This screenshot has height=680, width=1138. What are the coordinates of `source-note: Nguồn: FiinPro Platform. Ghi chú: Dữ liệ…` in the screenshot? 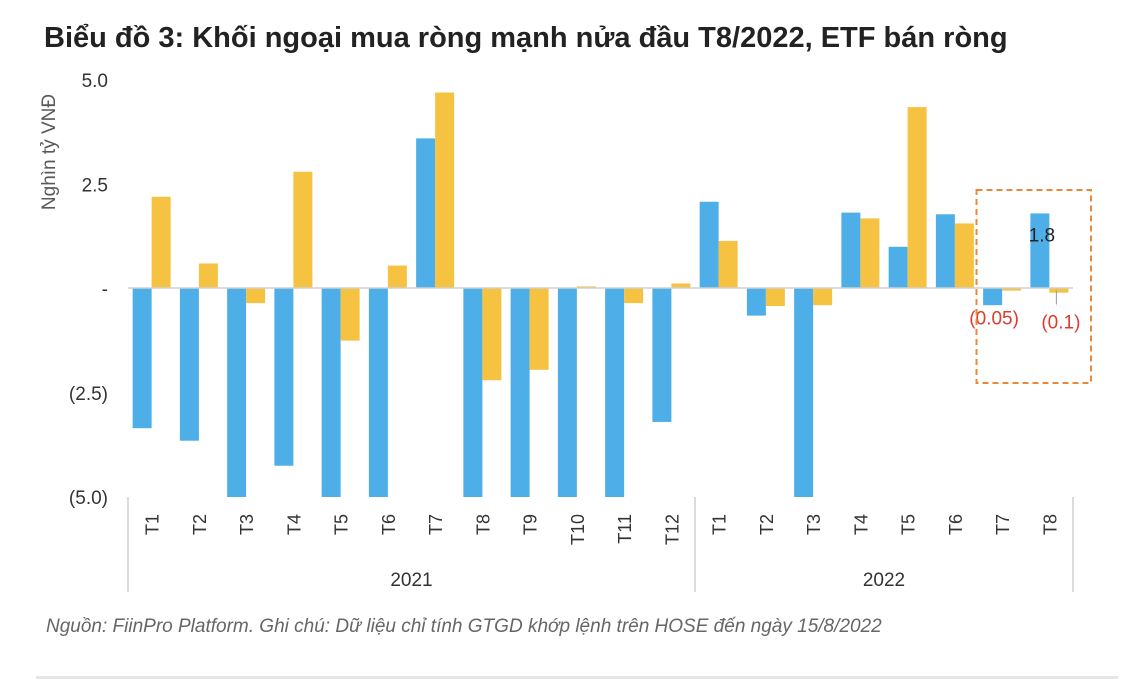 It's located at (464, 626).